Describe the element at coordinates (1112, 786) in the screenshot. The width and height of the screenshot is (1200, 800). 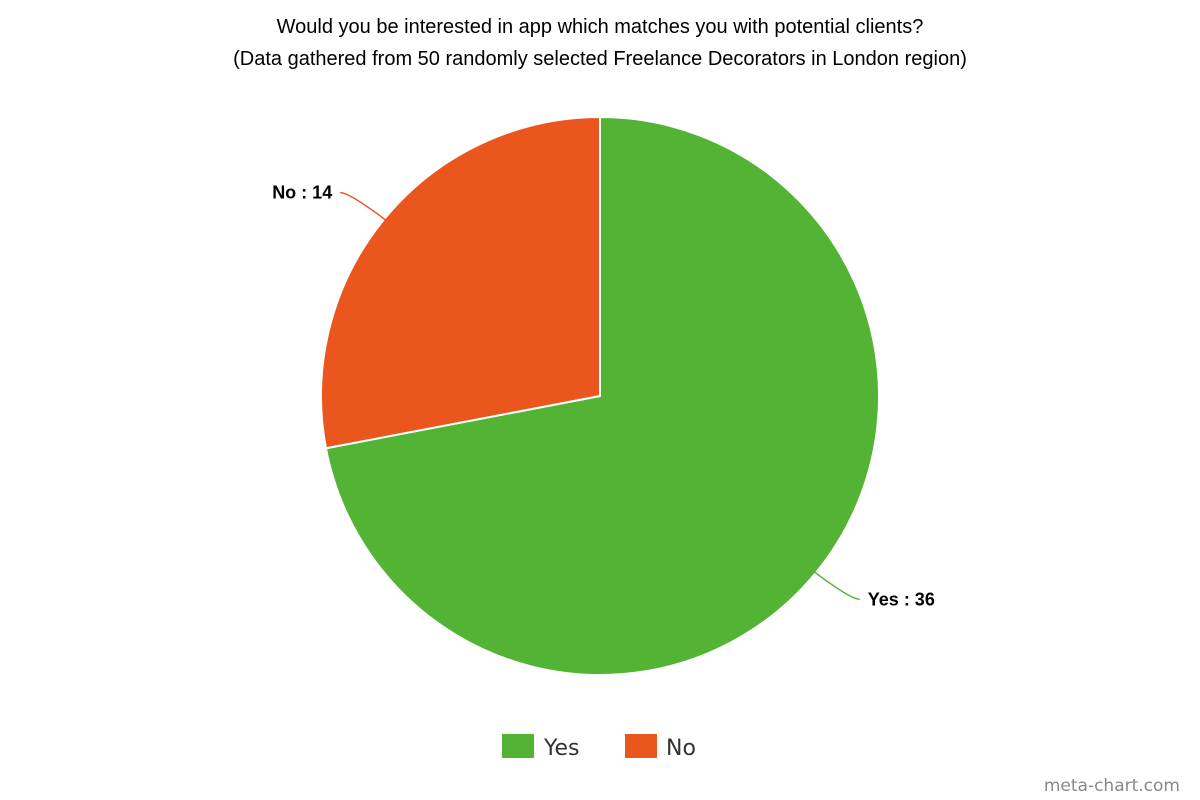
I see `watermark: meta-chart.com` at that location.